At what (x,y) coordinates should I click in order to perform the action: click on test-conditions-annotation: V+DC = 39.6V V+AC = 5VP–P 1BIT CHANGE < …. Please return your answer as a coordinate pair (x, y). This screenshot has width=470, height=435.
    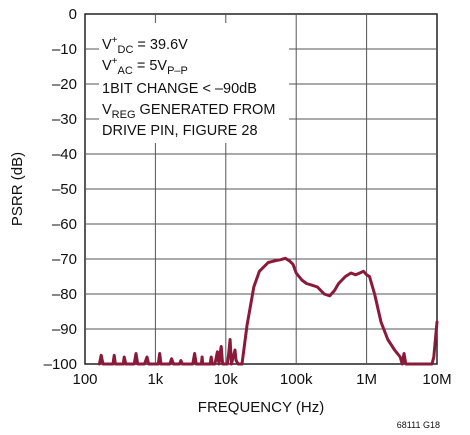
    Looking at the image, I should click on (194, 83).